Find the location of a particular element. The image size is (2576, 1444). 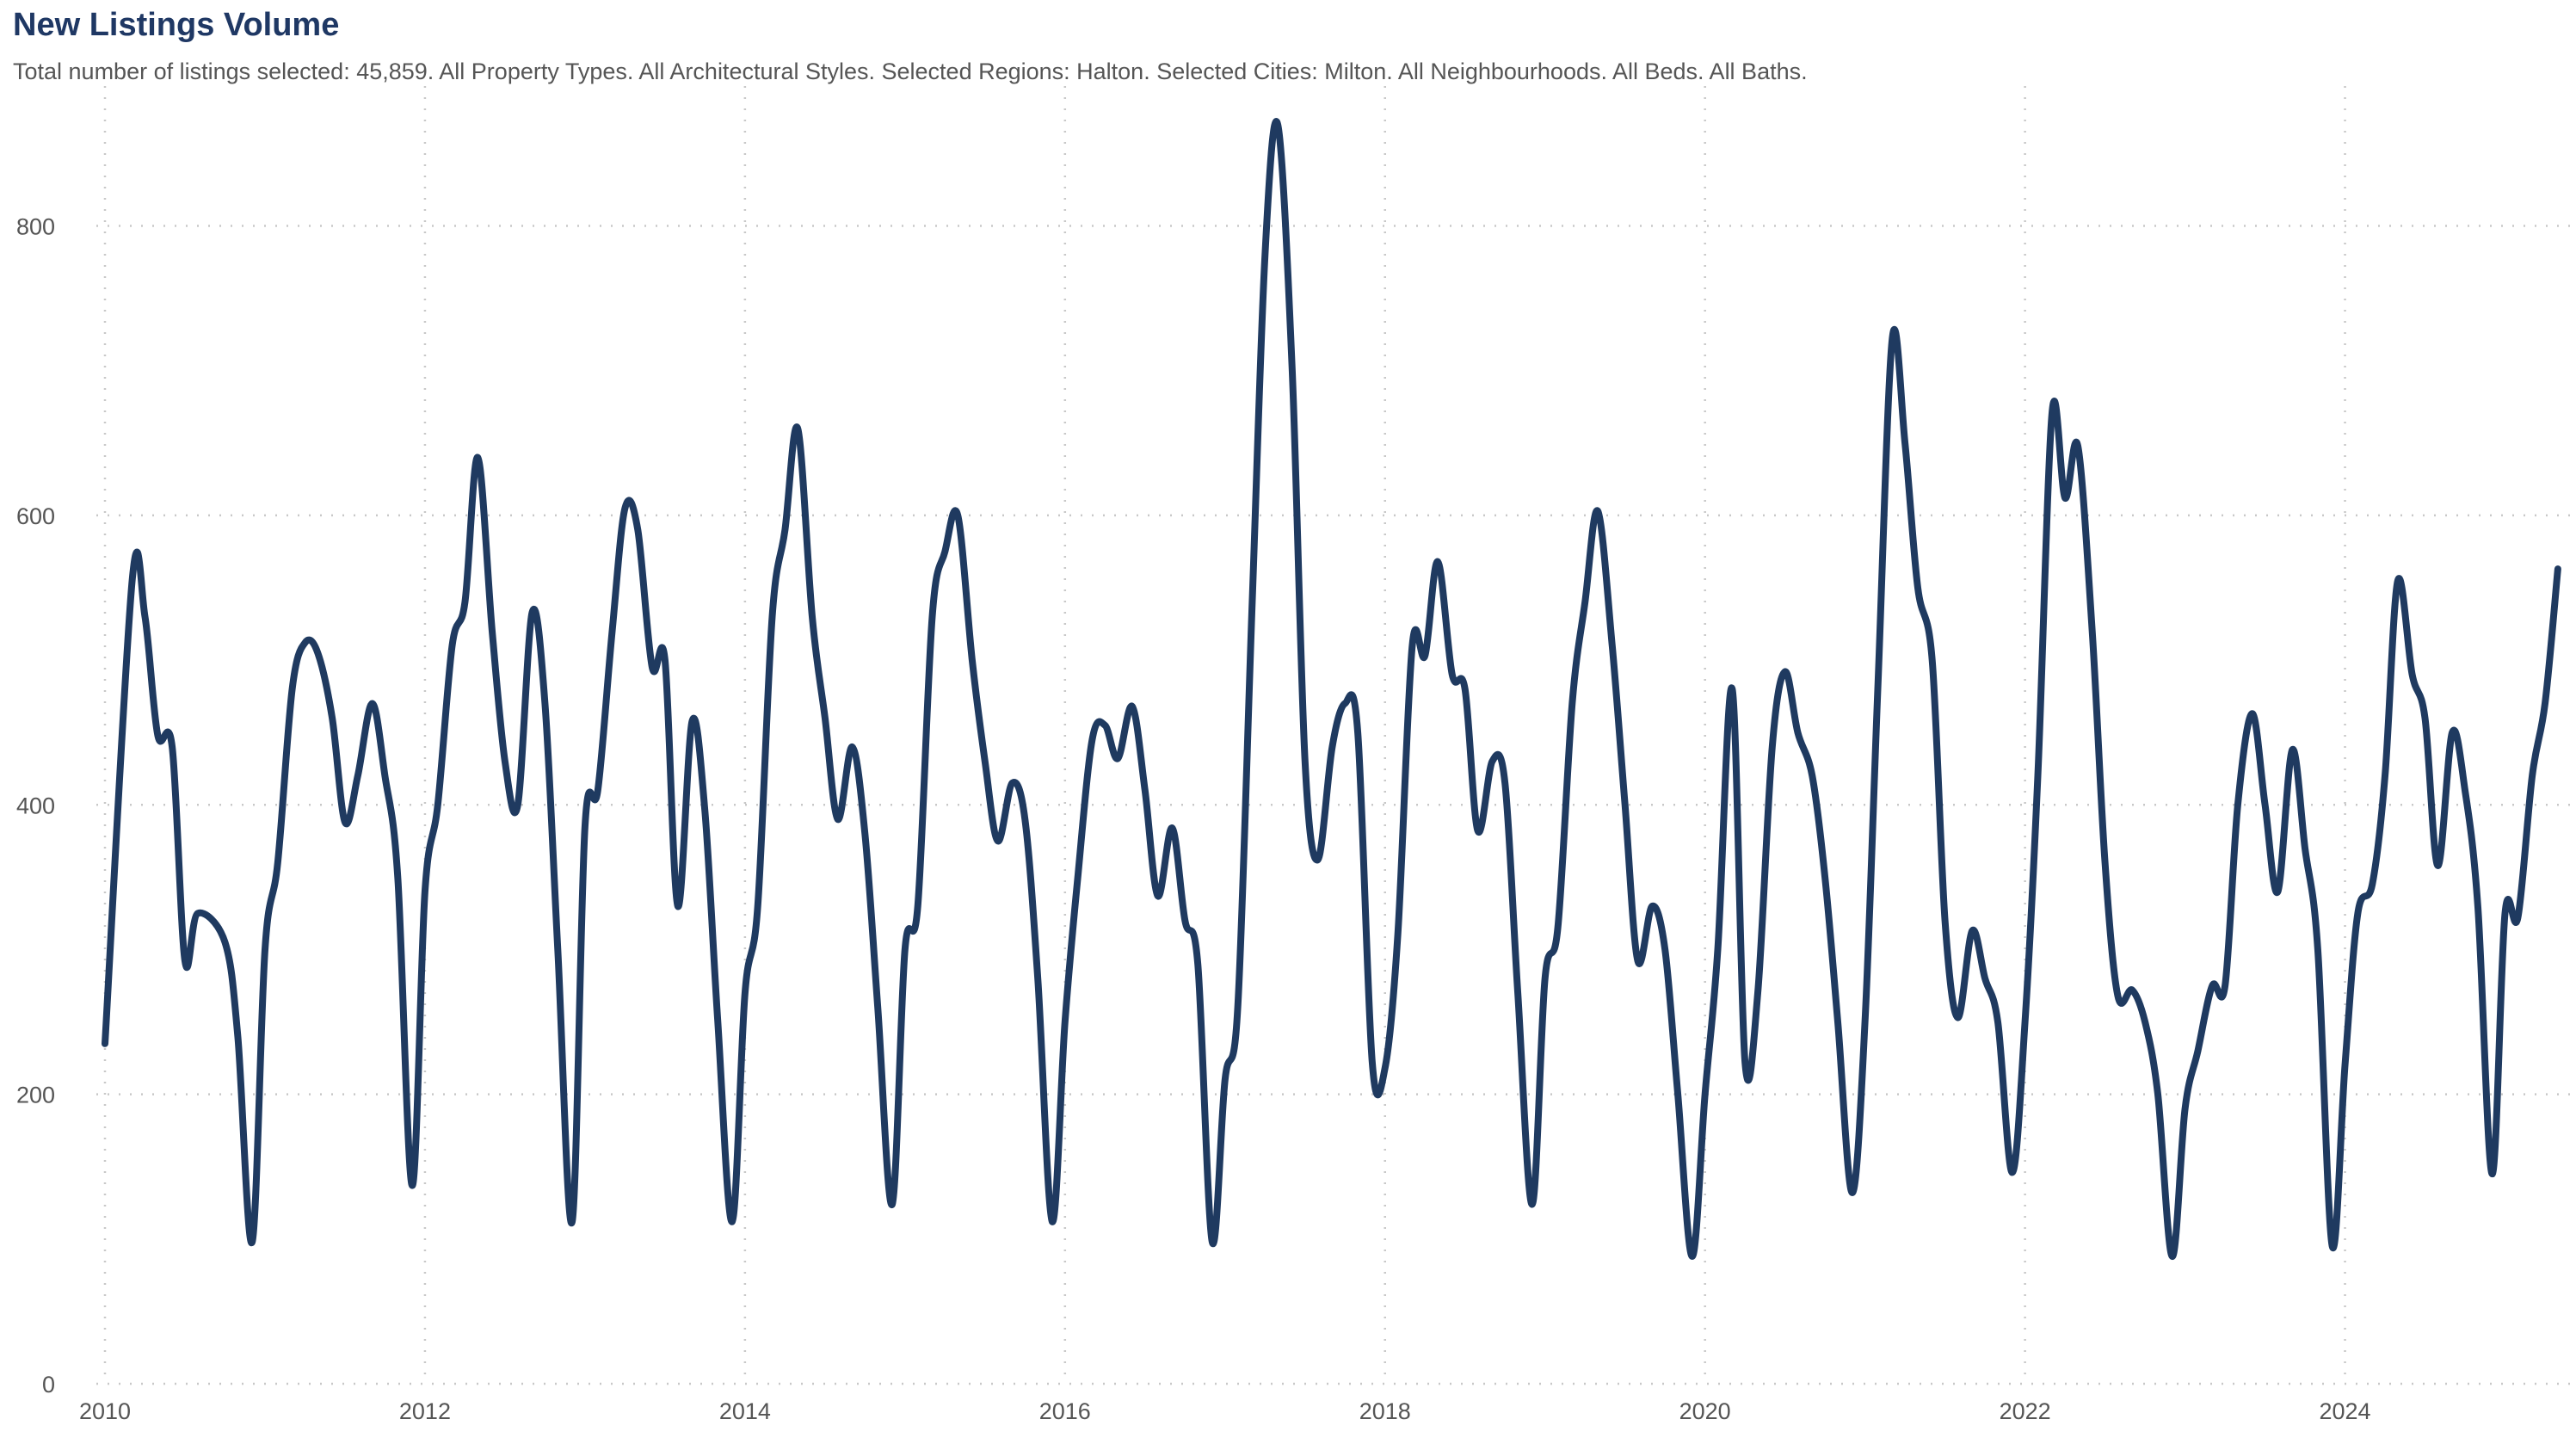

y-tick-label: 0 is located at coordinates (49, 1385).